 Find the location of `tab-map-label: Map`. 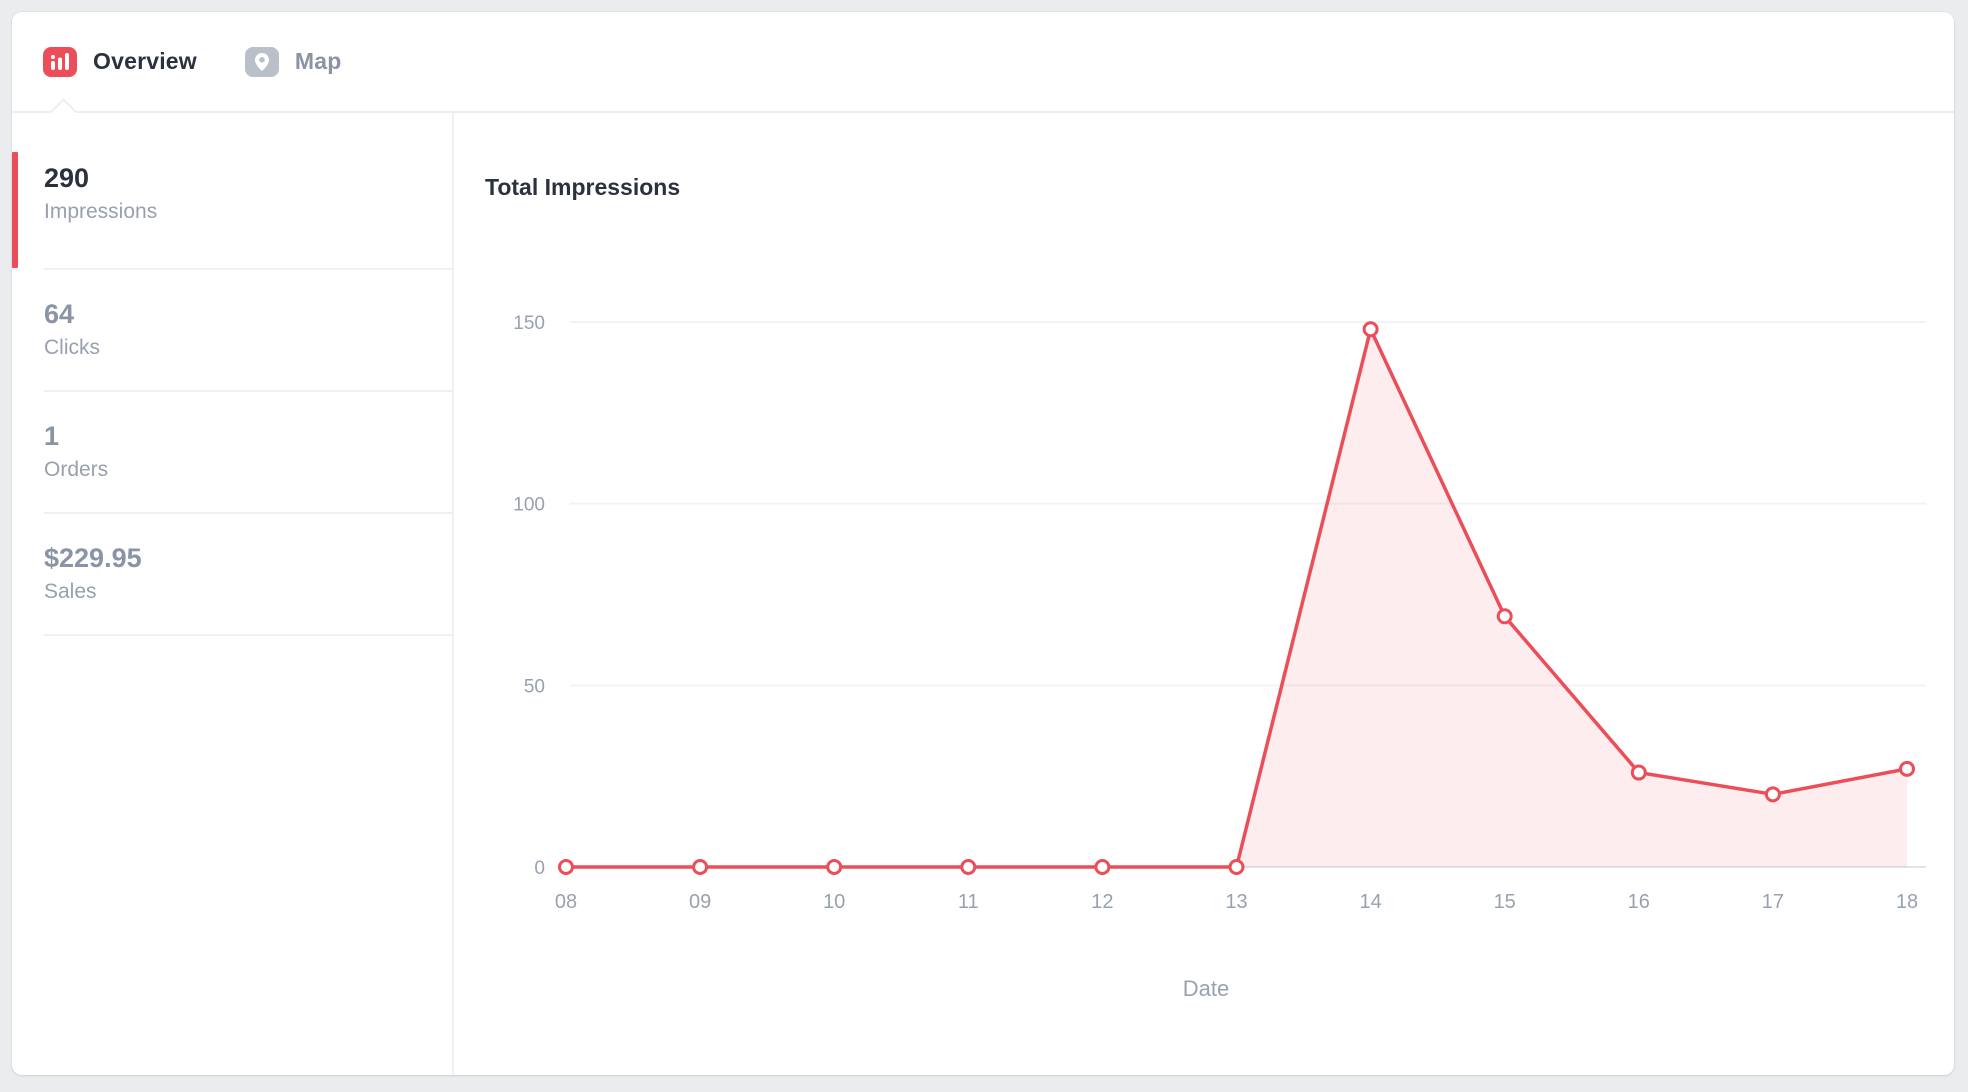

tab-map-label: Map is located at coordinates (318, 61).